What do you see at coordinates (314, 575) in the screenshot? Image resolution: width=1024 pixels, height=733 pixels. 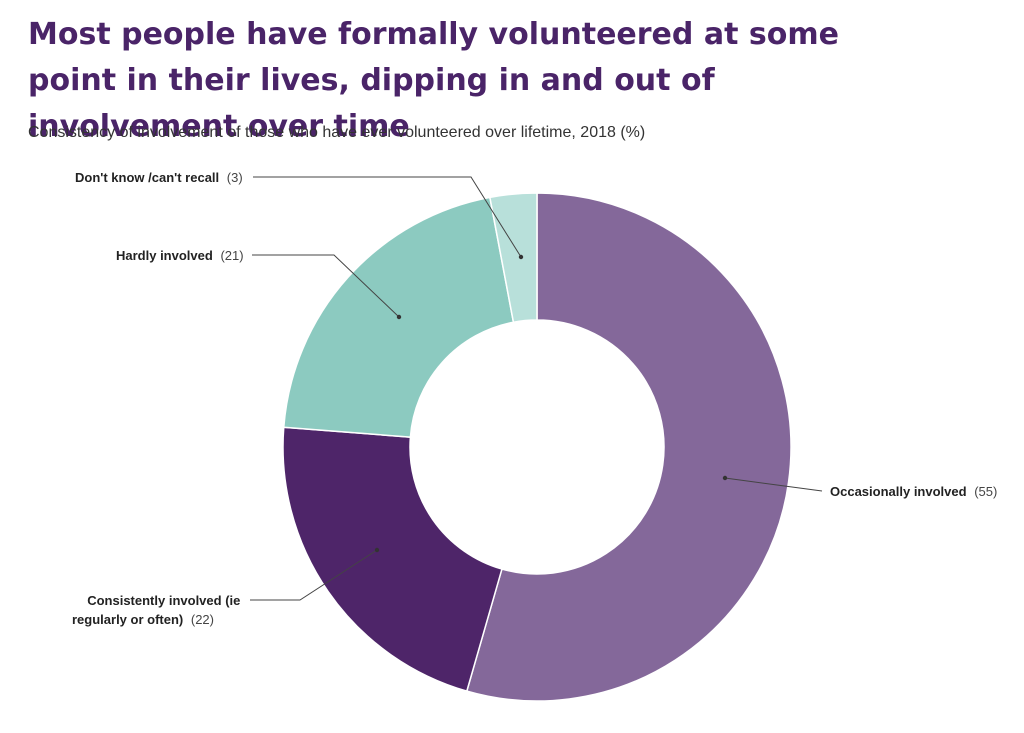 I see `leader-line-consistently` at bounding box center [314, 575].